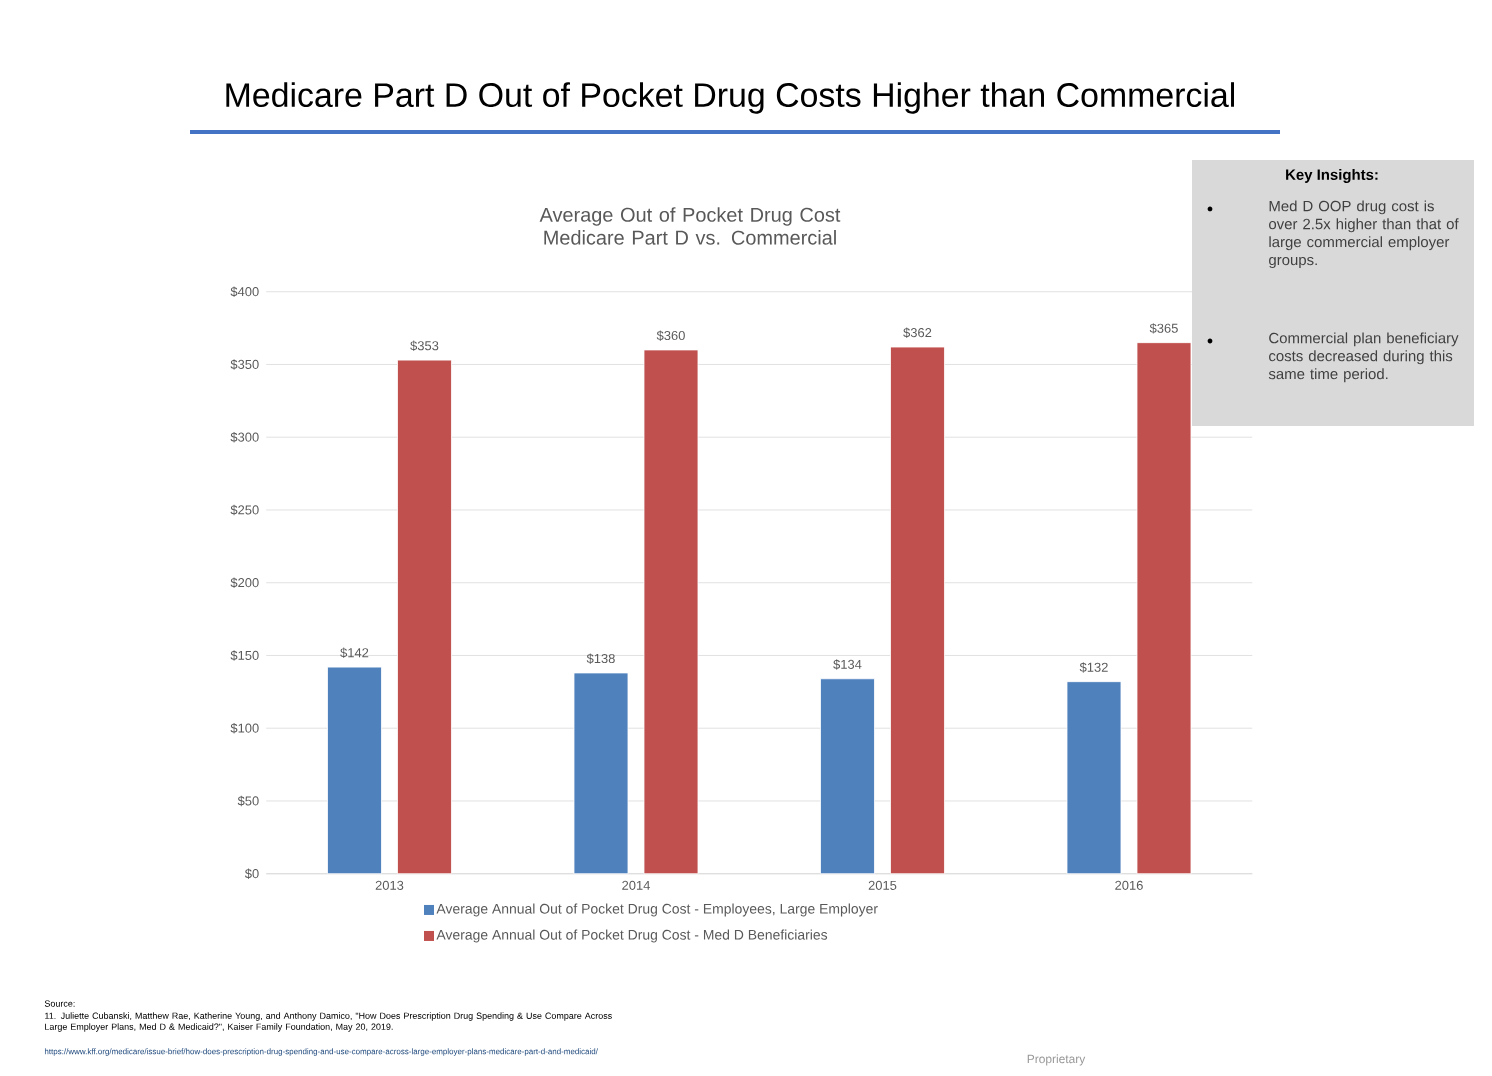  What do you see at coordinates (730, 98) in the screenshot?
I see `chart-title: Medicare Part D Out of Pocket Drug Costs Higher than Commercial` at bounding box center [730, 98].